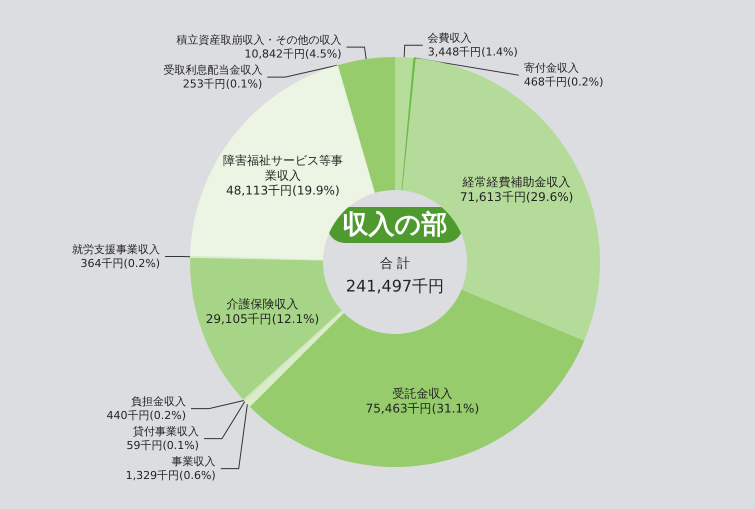 Image resolution: width=755 pixels, height=509 pixels. What do you see at coordinates (395, 264) in the screenshot?
I see `text: 合 計` at bounding box center [395, 264].